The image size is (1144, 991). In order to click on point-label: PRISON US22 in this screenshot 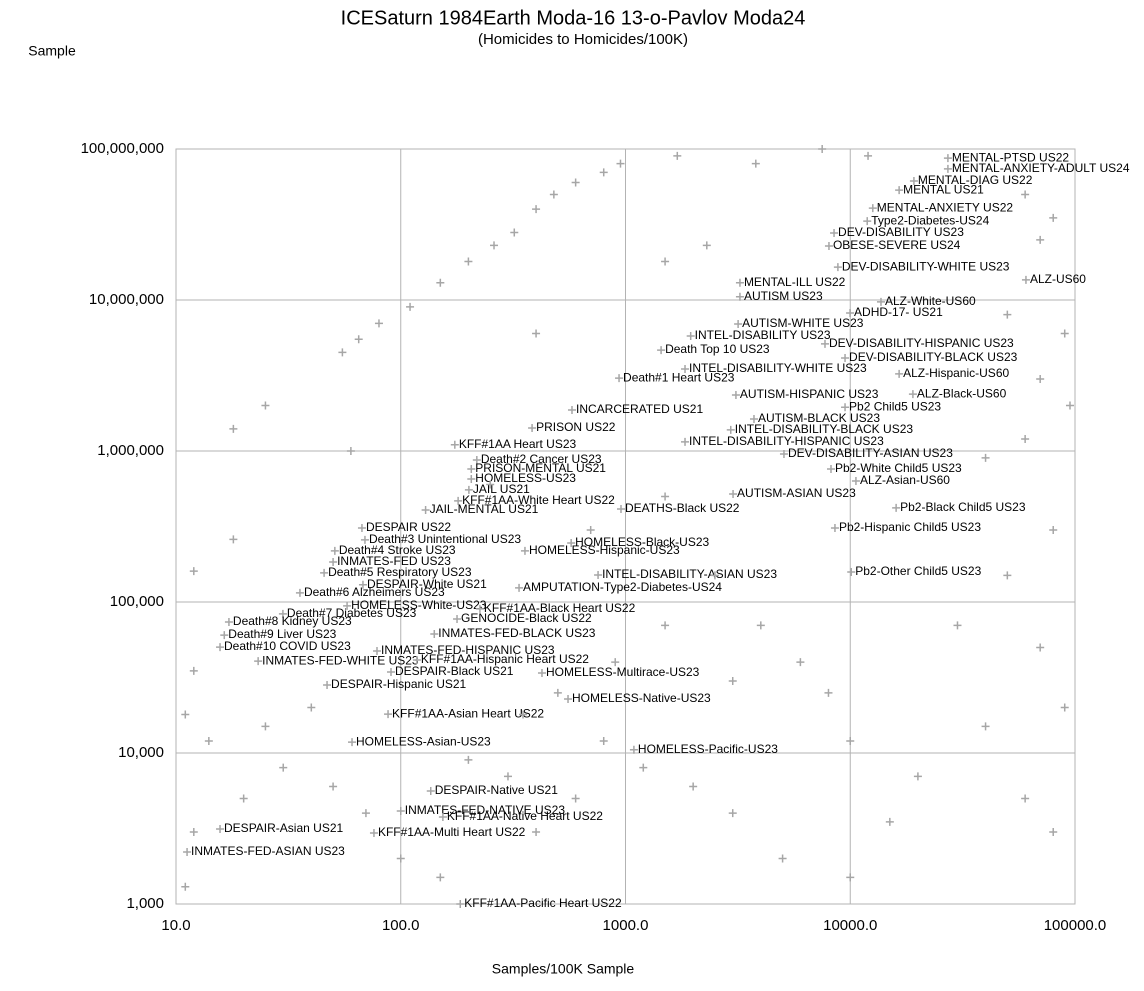, I will do `click(576, 427)`.